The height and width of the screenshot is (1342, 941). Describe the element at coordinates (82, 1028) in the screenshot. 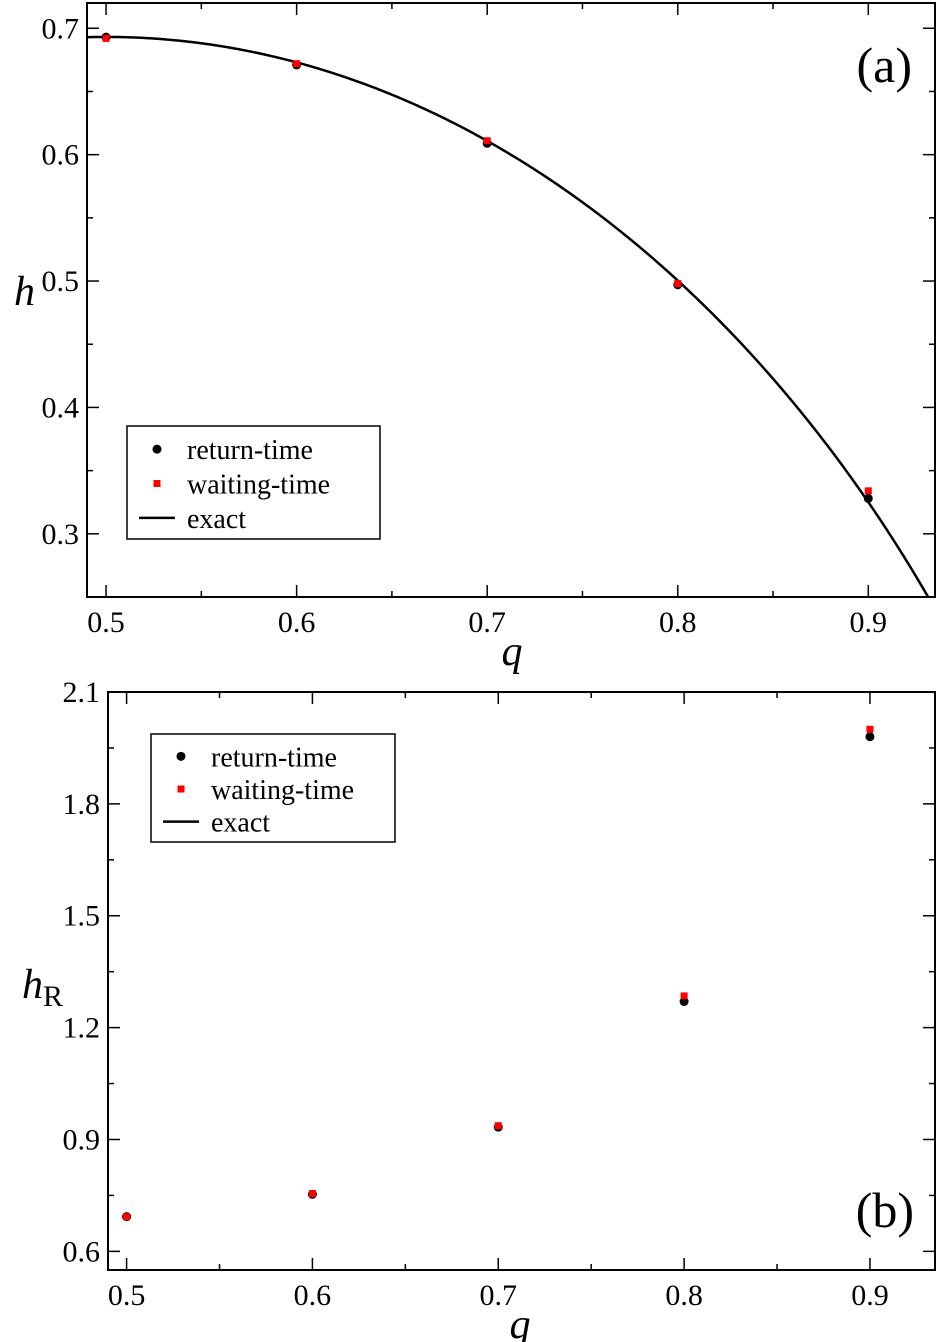

I see `y-tick-label: 1.2` at that location.